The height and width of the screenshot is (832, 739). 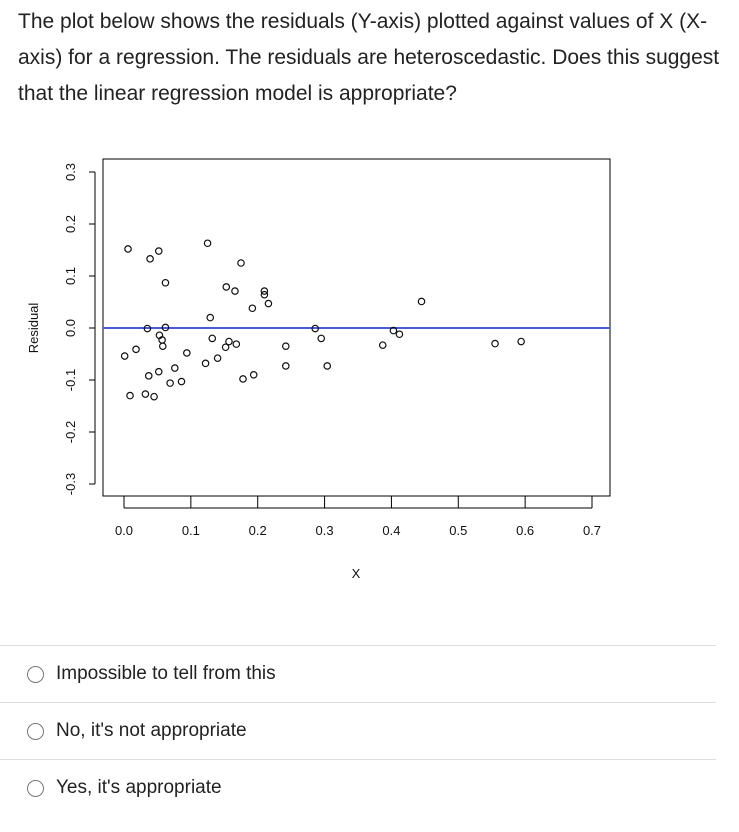 What do you see at coordinates (592, 530) in the screenshot?
I see `x-tick-label: 0.7` at bounding box center [592, 530].